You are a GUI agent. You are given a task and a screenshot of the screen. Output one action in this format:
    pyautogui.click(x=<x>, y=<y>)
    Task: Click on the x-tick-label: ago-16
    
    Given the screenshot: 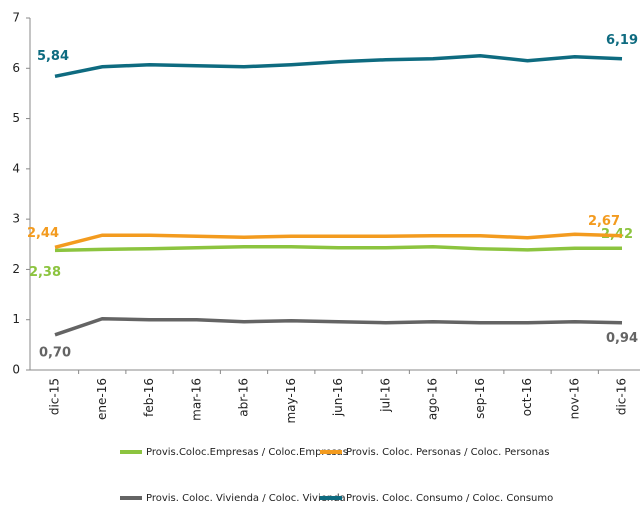 What is the action you would take?
    pyautogui.click(x=433, y=399)
    